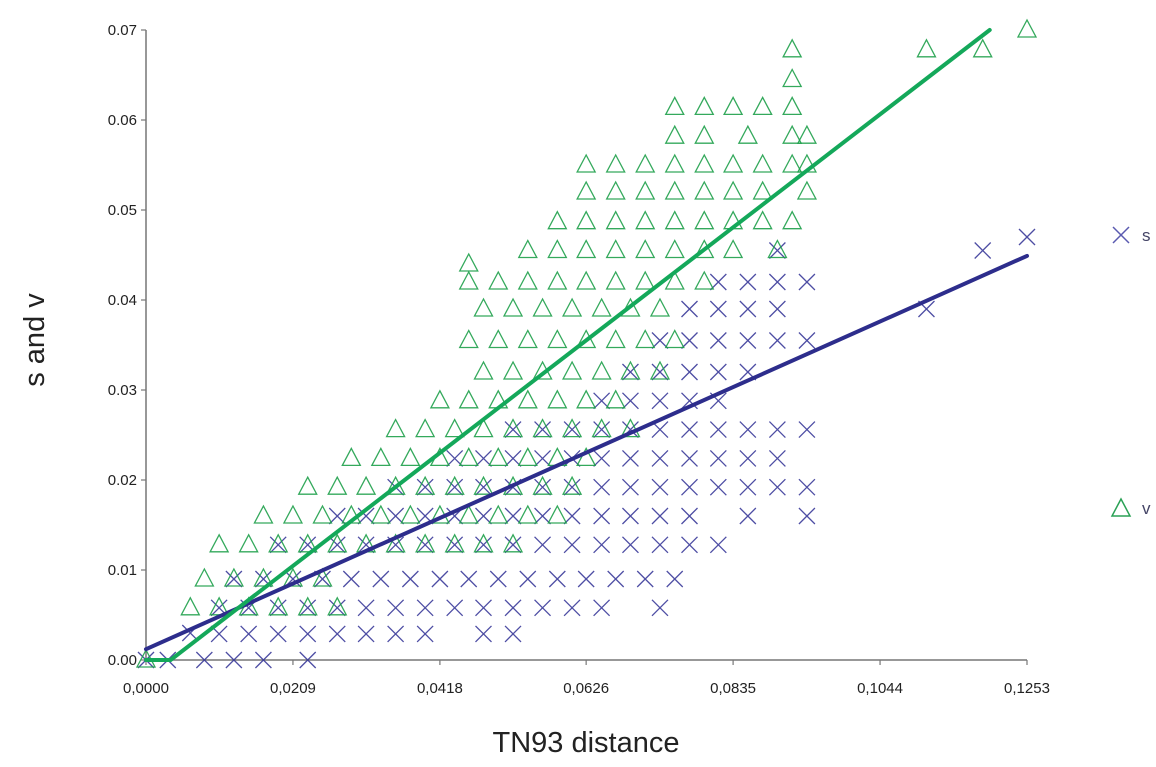  What do you see at coordinates (293, 688) in the screenshot?
I see `x-tick-label: 0,0209` at bounding box center [293, 688].